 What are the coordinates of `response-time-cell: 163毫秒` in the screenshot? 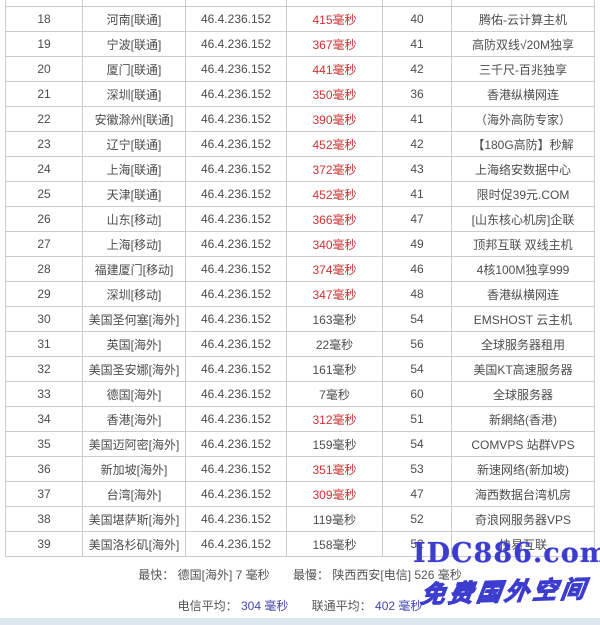 It's located at (334, 319).